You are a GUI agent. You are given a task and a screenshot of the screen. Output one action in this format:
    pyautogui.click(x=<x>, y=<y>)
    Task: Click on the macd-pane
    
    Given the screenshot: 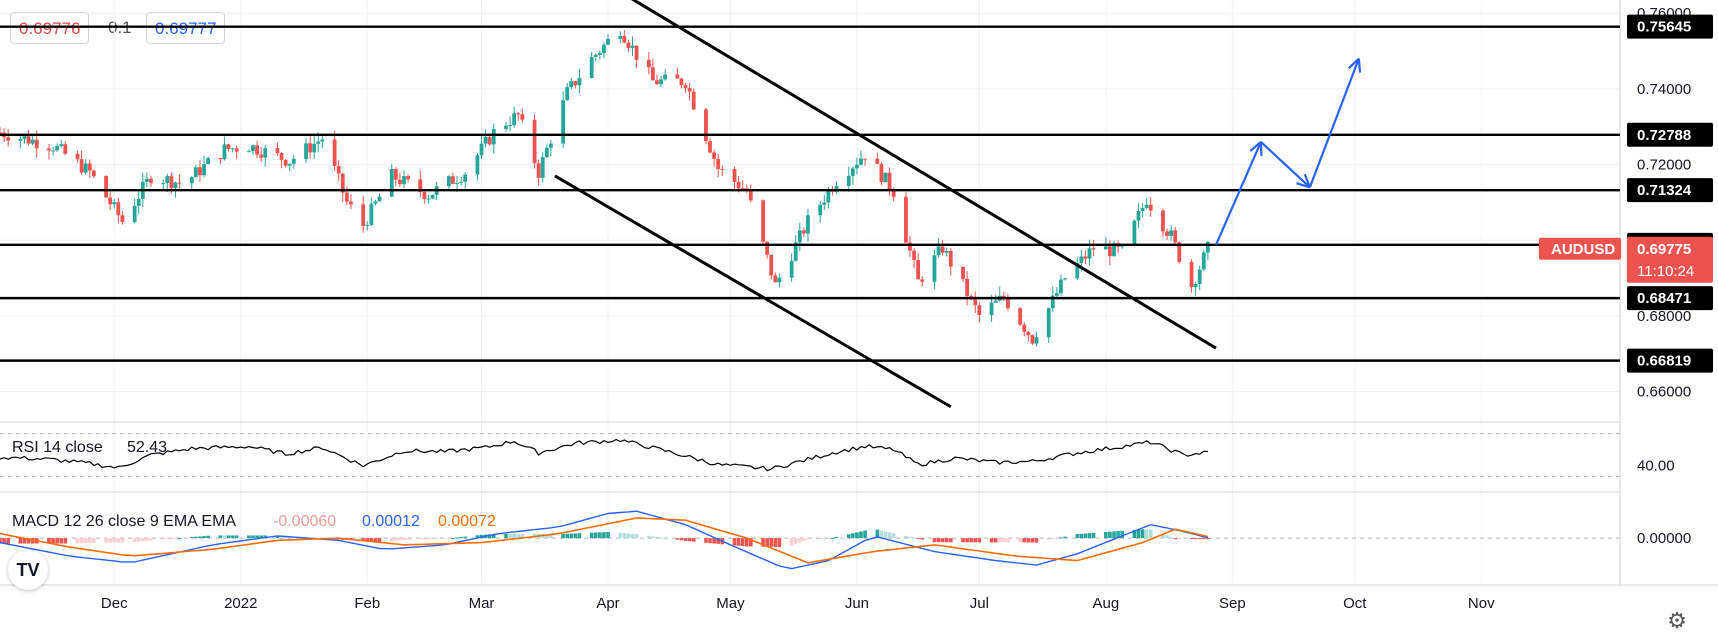 What is the action you would take?
    pyautogui.click(x=810, y=540)
    